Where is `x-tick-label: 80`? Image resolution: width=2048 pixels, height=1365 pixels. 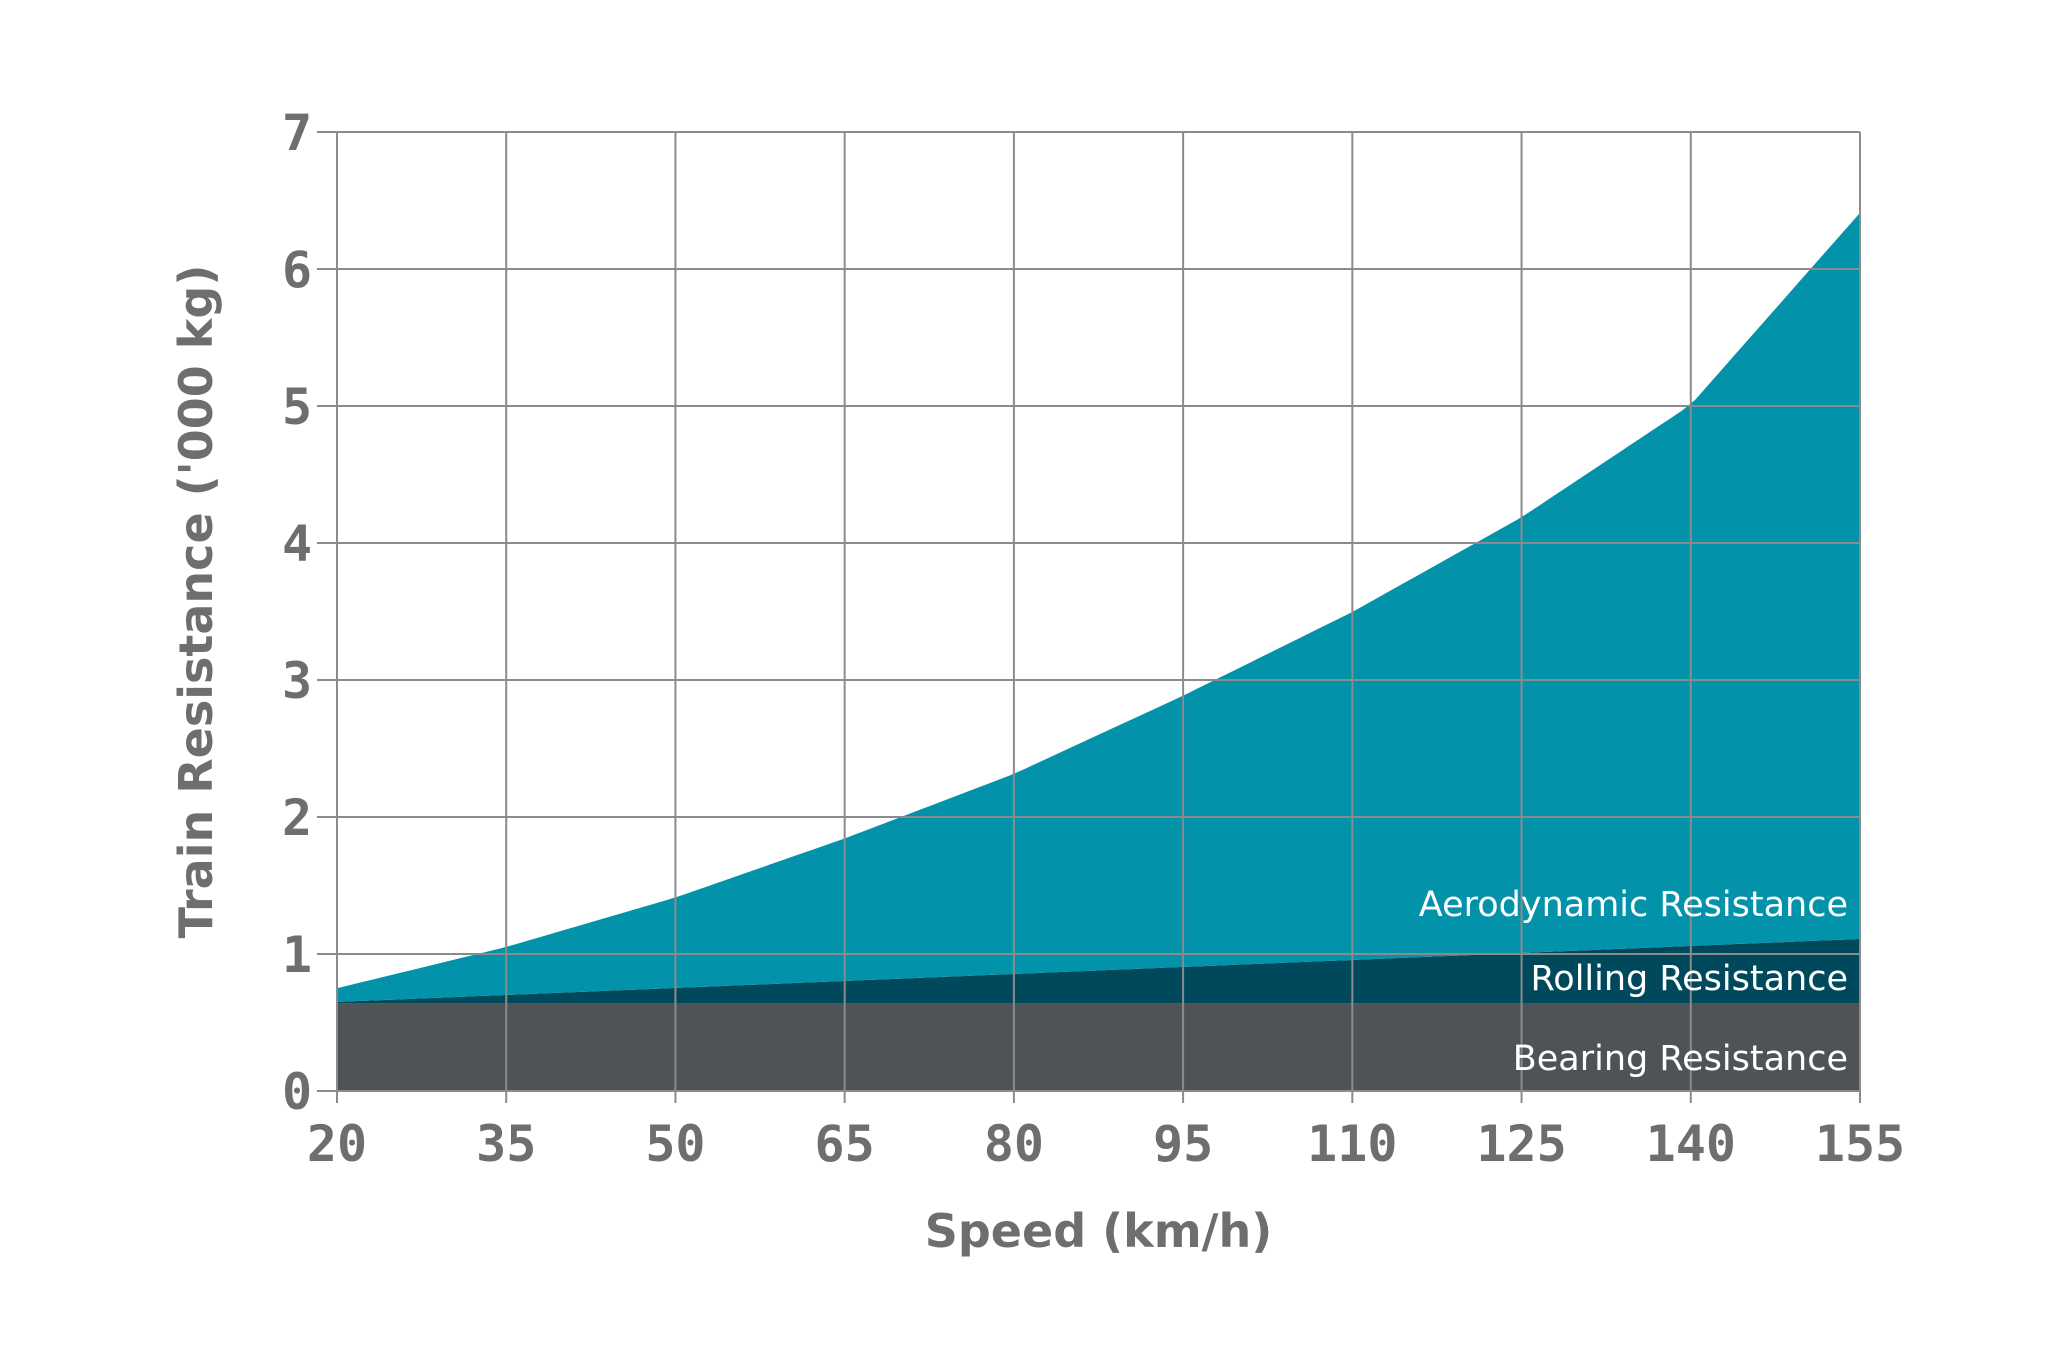
x-tick-label: 80 is located at coordinates (1014, 1144).